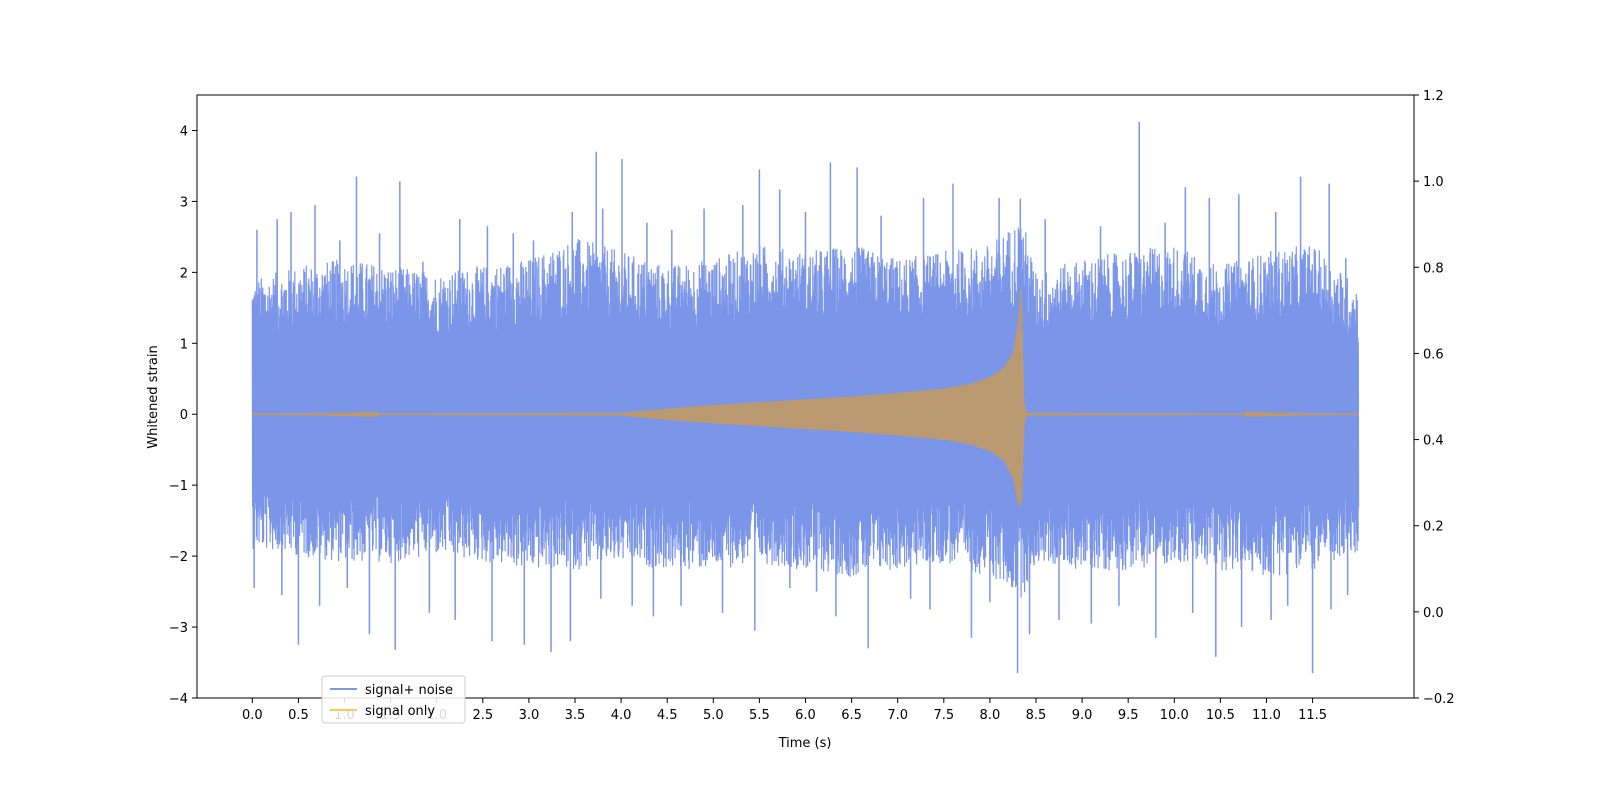 The image size is (1600, 800). Describe the element at coordinates (667, 715) in the screenshot. I see `x-tick-label: 4.5` at that location.